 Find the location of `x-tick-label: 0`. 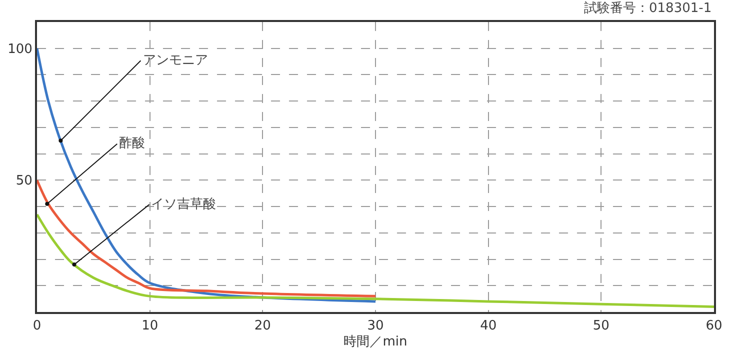

x-tick-label: 0 is located at coordinates (37, 326).